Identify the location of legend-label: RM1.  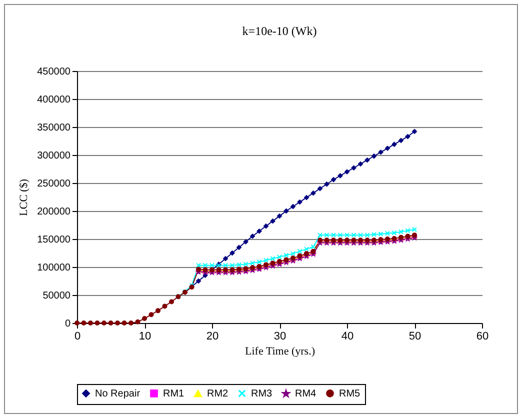
(174, 394).